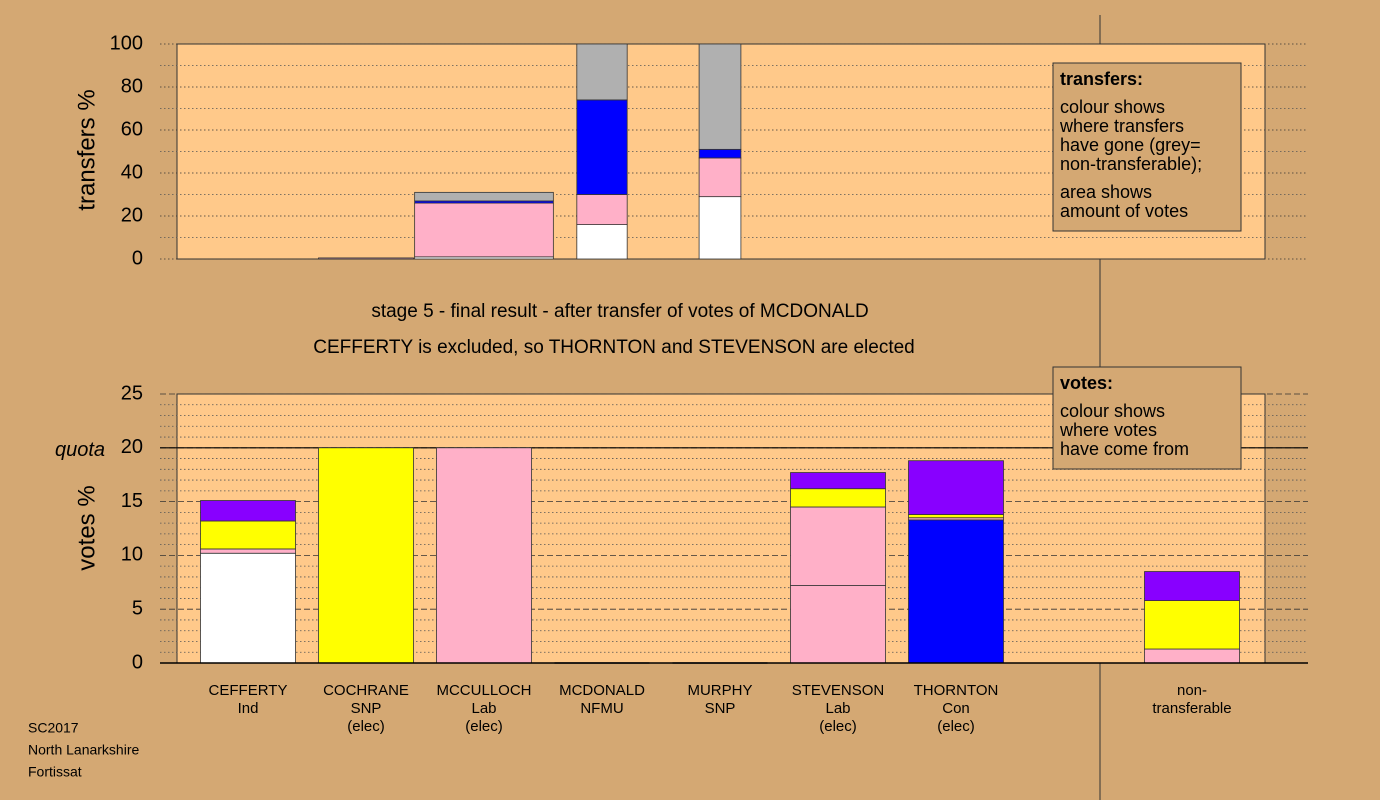 The image size is (1380, 800). Describe the element at coordinates (132, 172) in the screenshot. I see `y-tick-label: 40` at that location.